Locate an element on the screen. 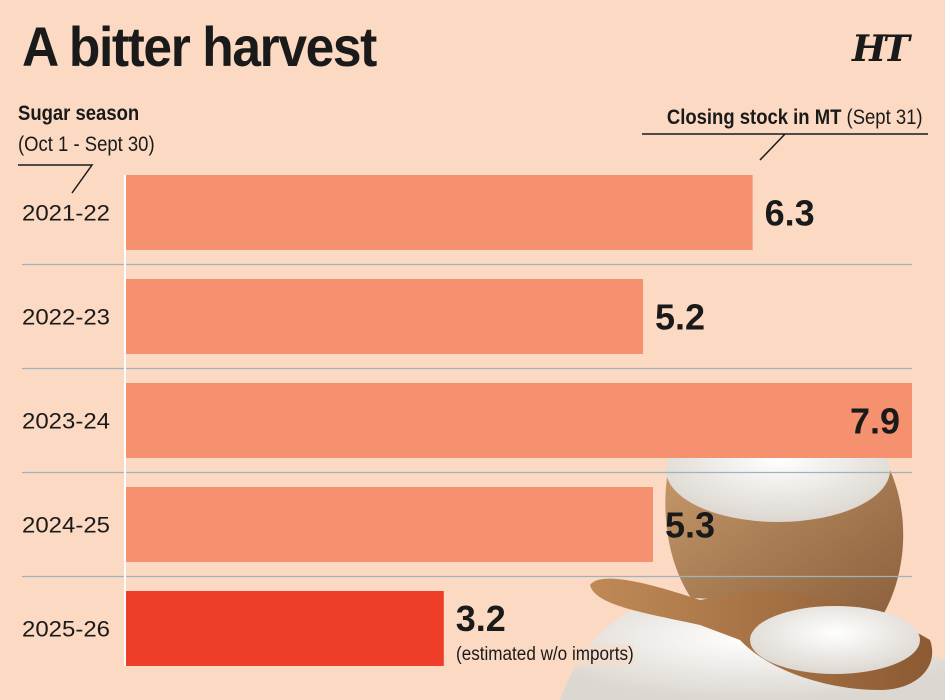  header-pointers is located at coordinates (473, 163).